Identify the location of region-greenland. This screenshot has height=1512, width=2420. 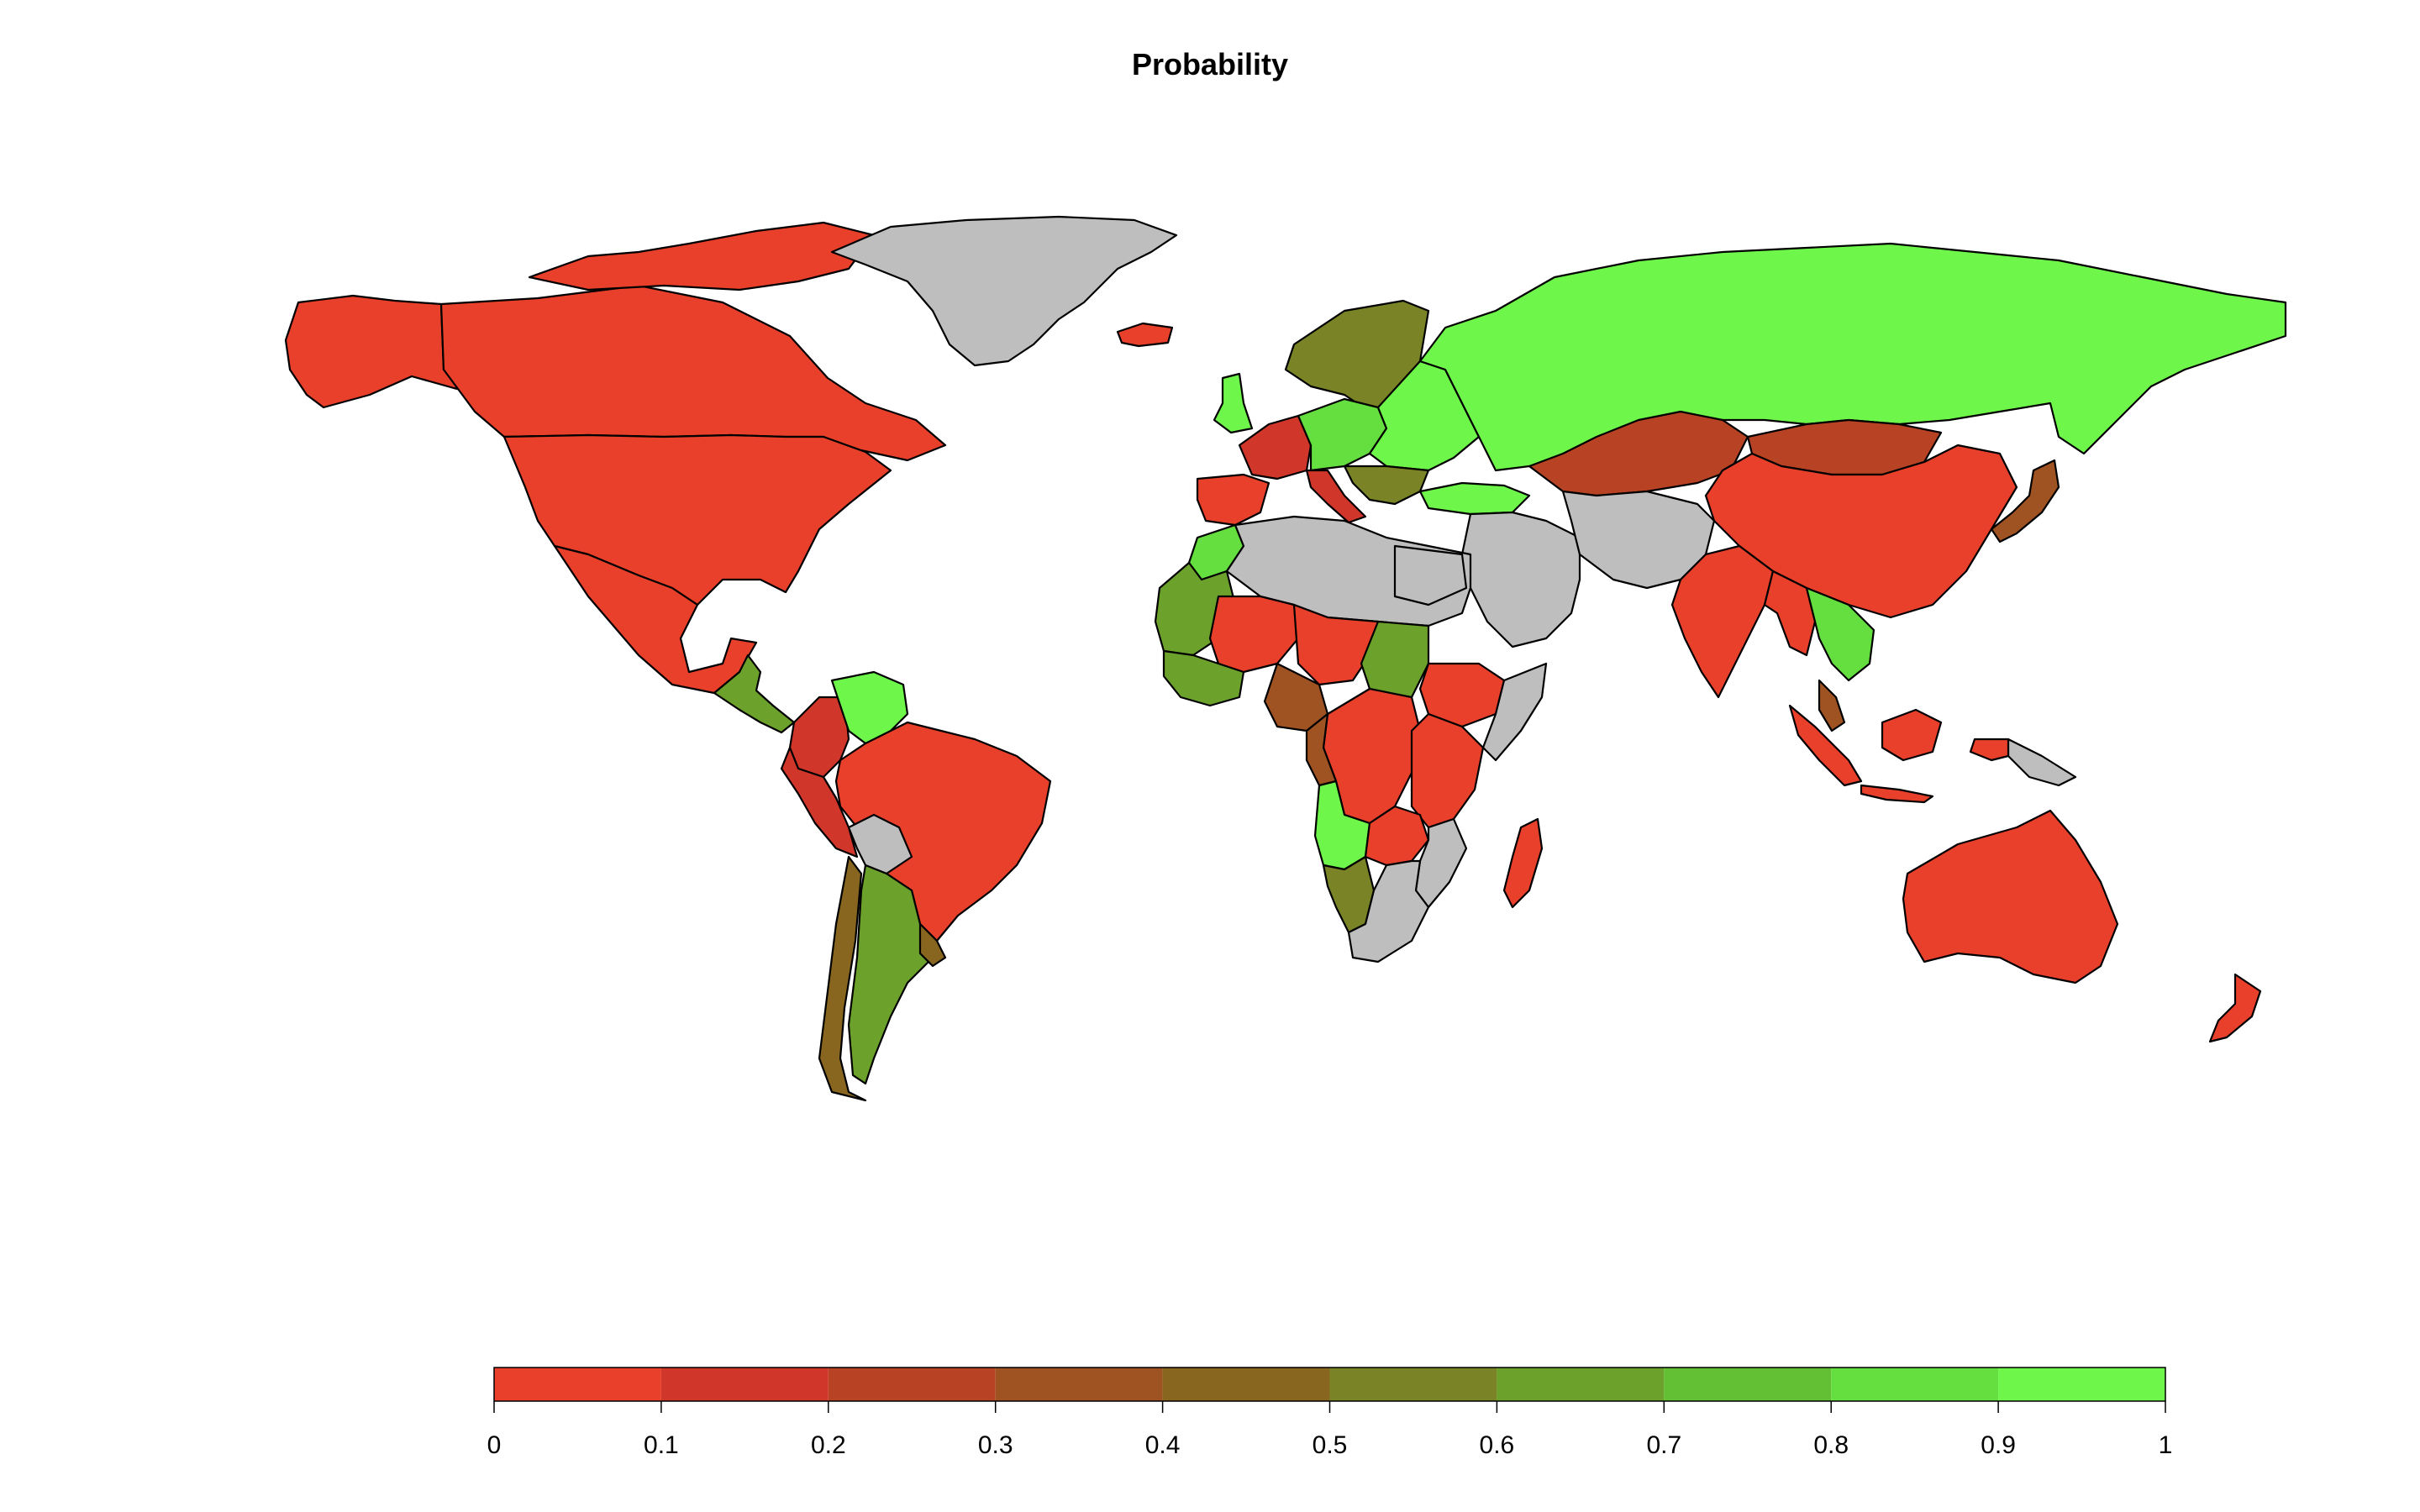
(1004, 291).